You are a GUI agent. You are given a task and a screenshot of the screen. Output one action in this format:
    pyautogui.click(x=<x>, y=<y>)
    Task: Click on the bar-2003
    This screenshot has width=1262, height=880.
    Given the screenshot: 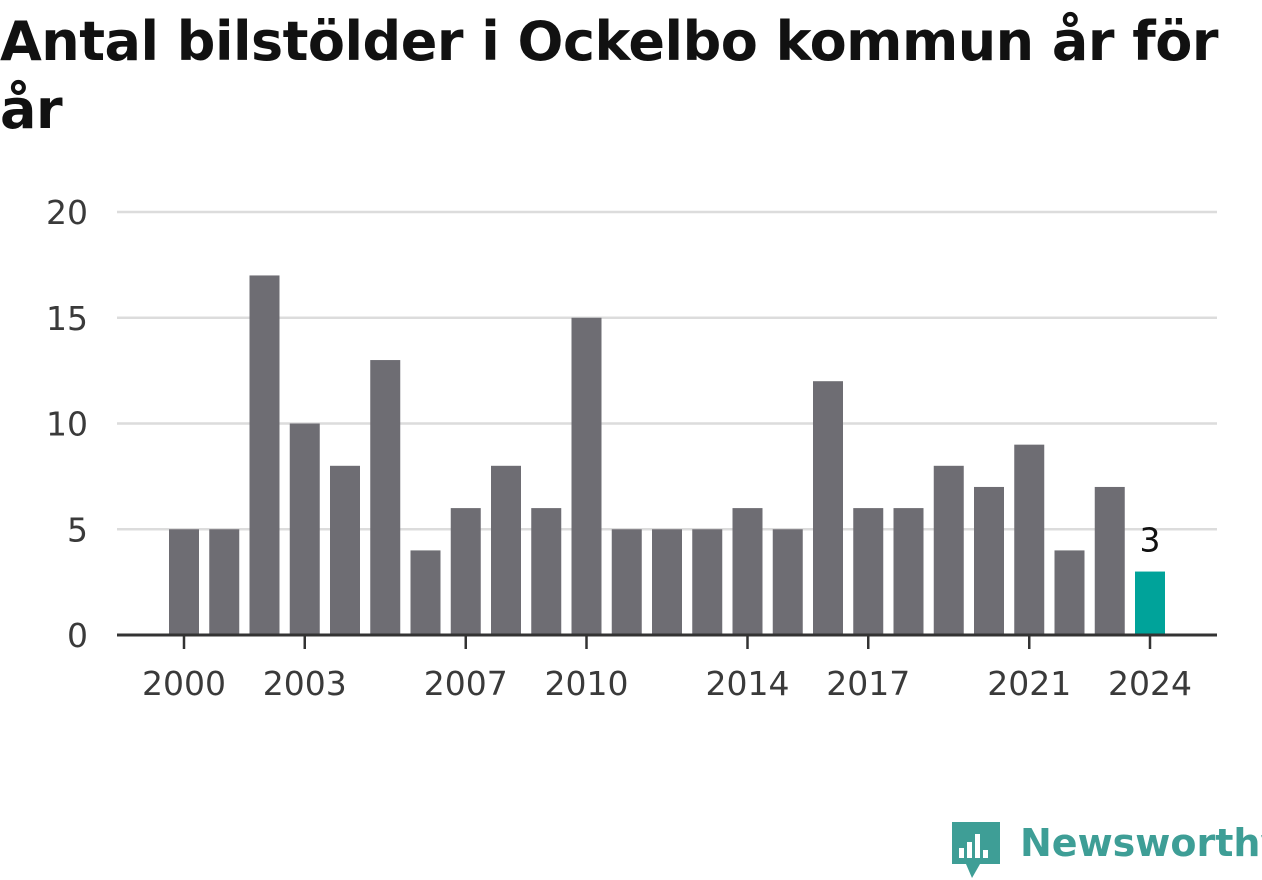 What is the action you would take?
    pyautogui.click(x=304, y=529)
    